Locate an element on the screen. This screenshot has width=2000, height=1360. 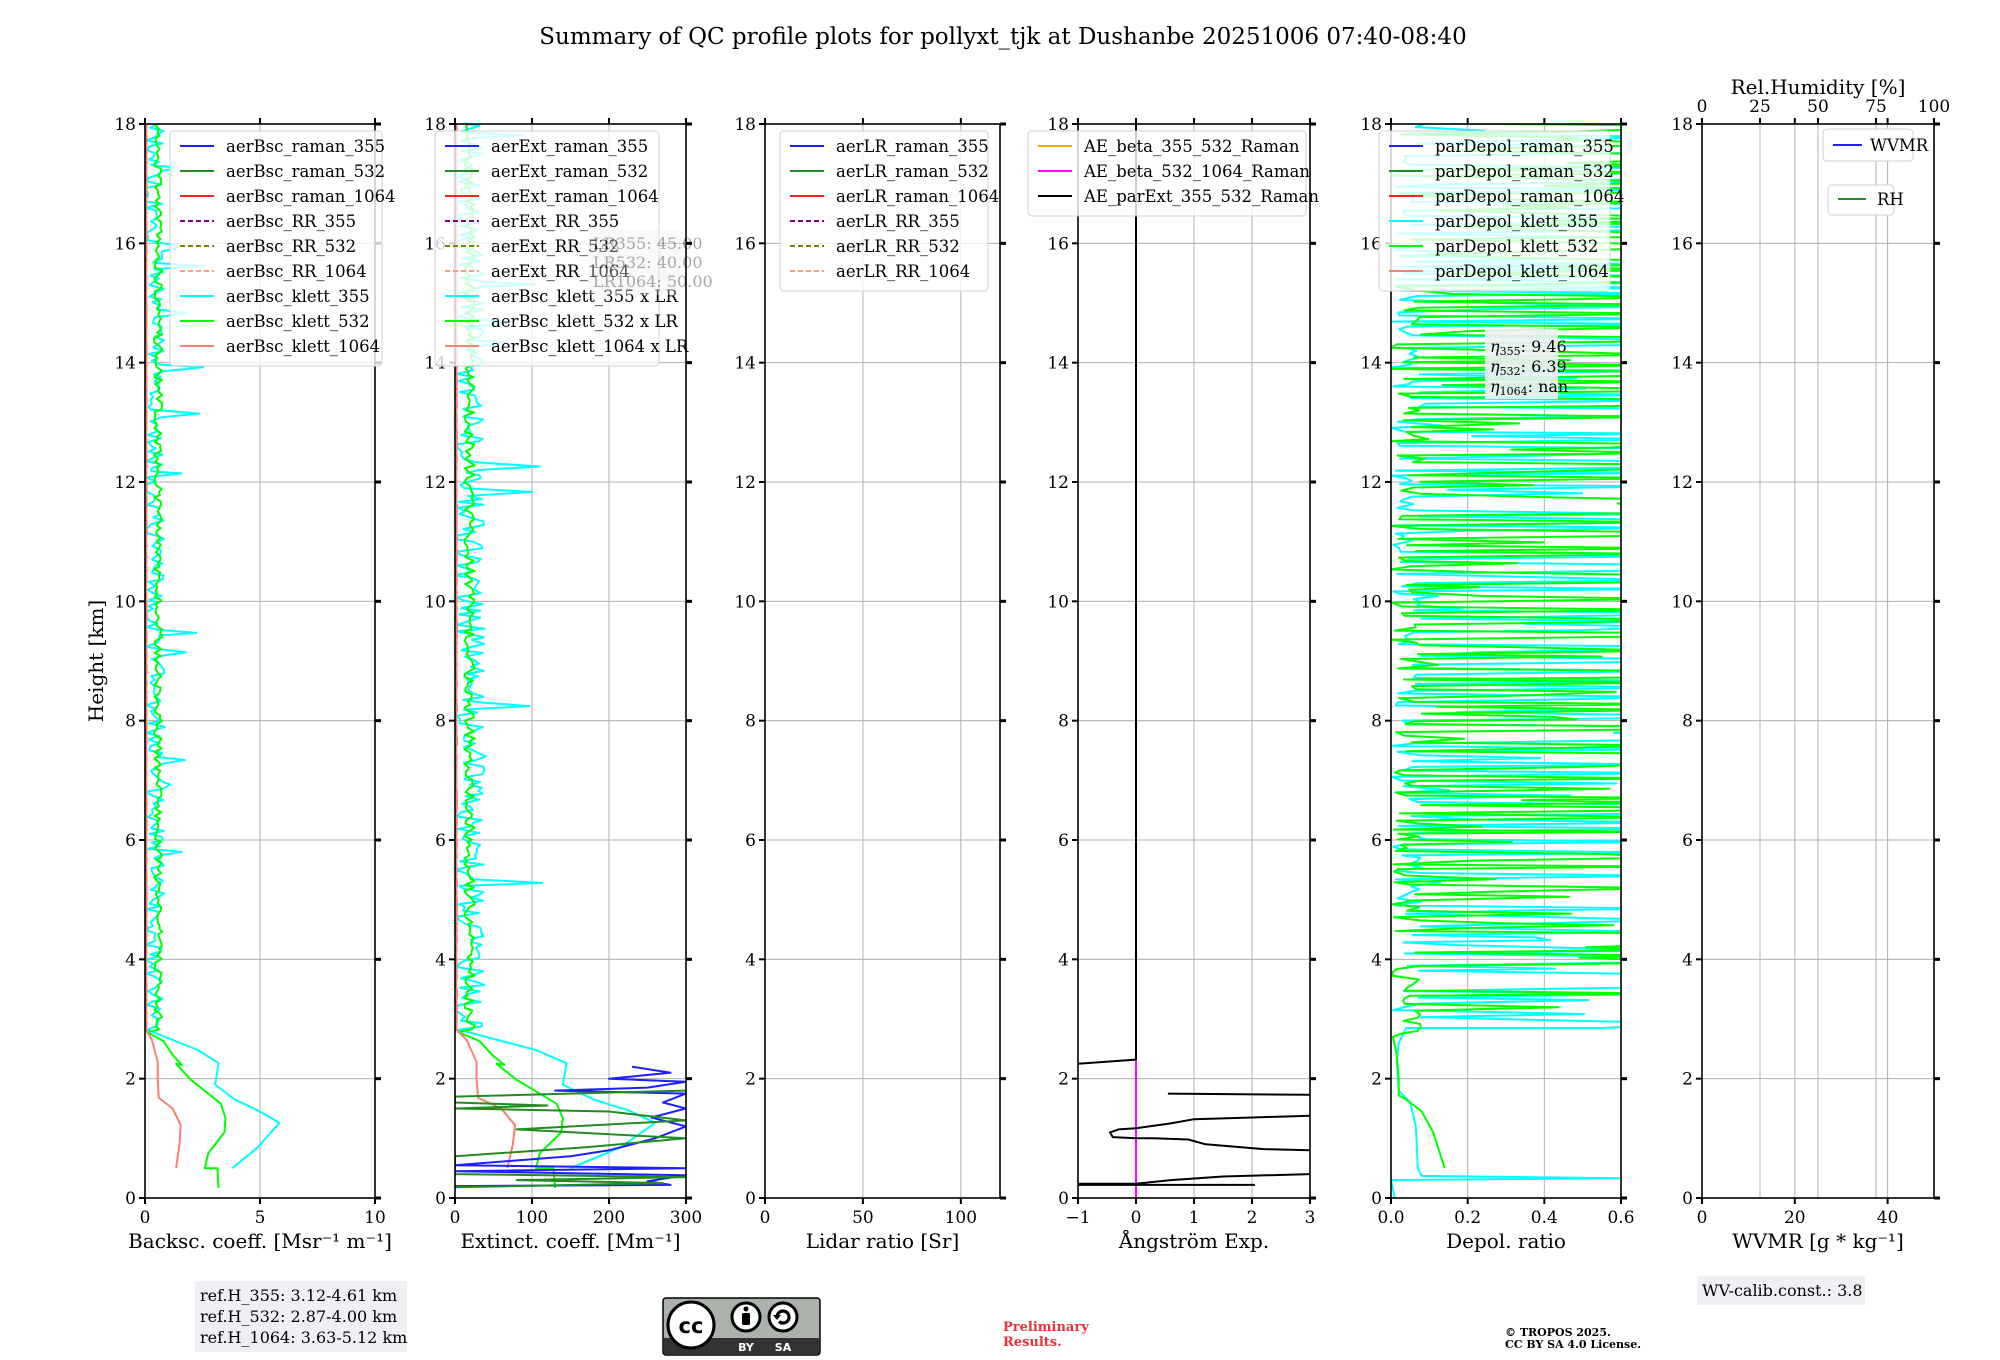
legend-label: aerBsc_raman_532 is located at coordinates (305, 171).